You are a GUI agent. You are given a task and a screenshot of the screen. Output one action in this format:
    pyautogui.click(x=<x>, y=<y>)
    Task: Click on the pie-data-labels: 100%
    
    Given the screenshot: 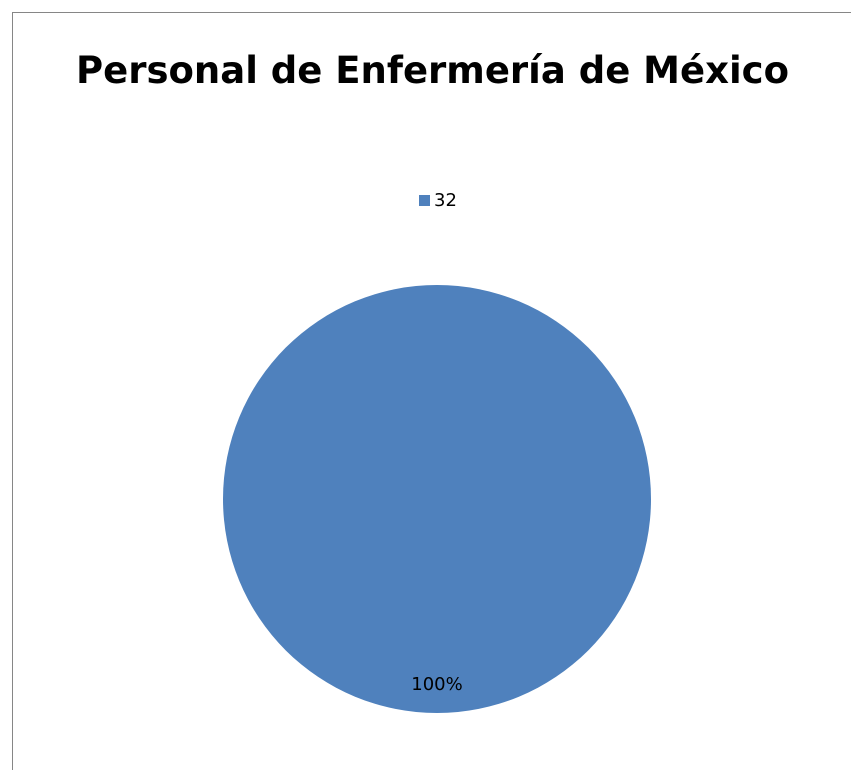 What is the action you would take?
    pyautogui.click(x=436, y=684)
    